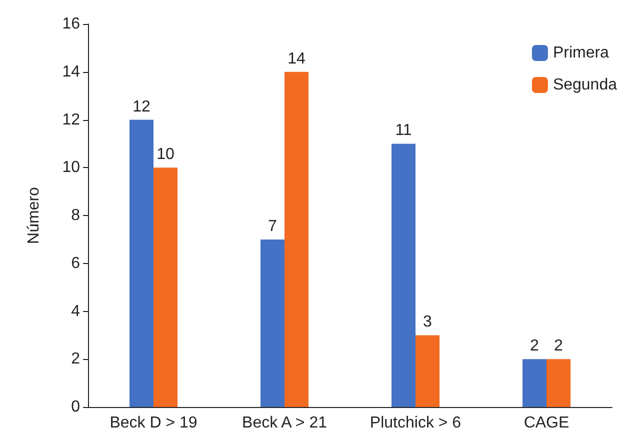 The height and width of the screenshot is (438, 632). I want to click on data-label: 11, so click(403, 131).